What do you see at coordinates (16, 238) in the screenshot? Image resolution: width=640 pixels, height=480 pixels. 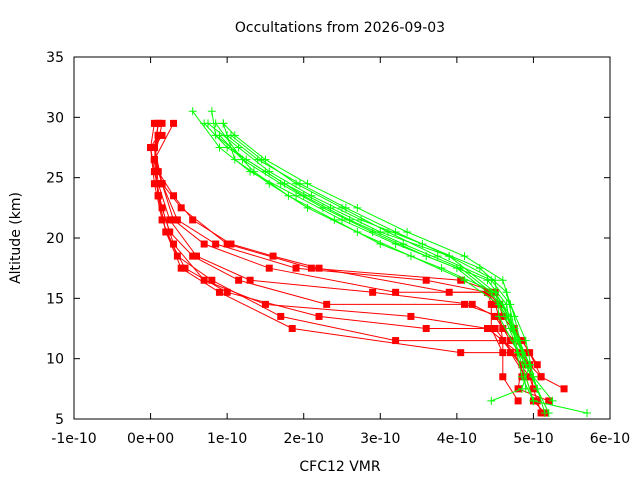 I see `y-axis-label: Altitude (km)` at bounding box center [16, 238].